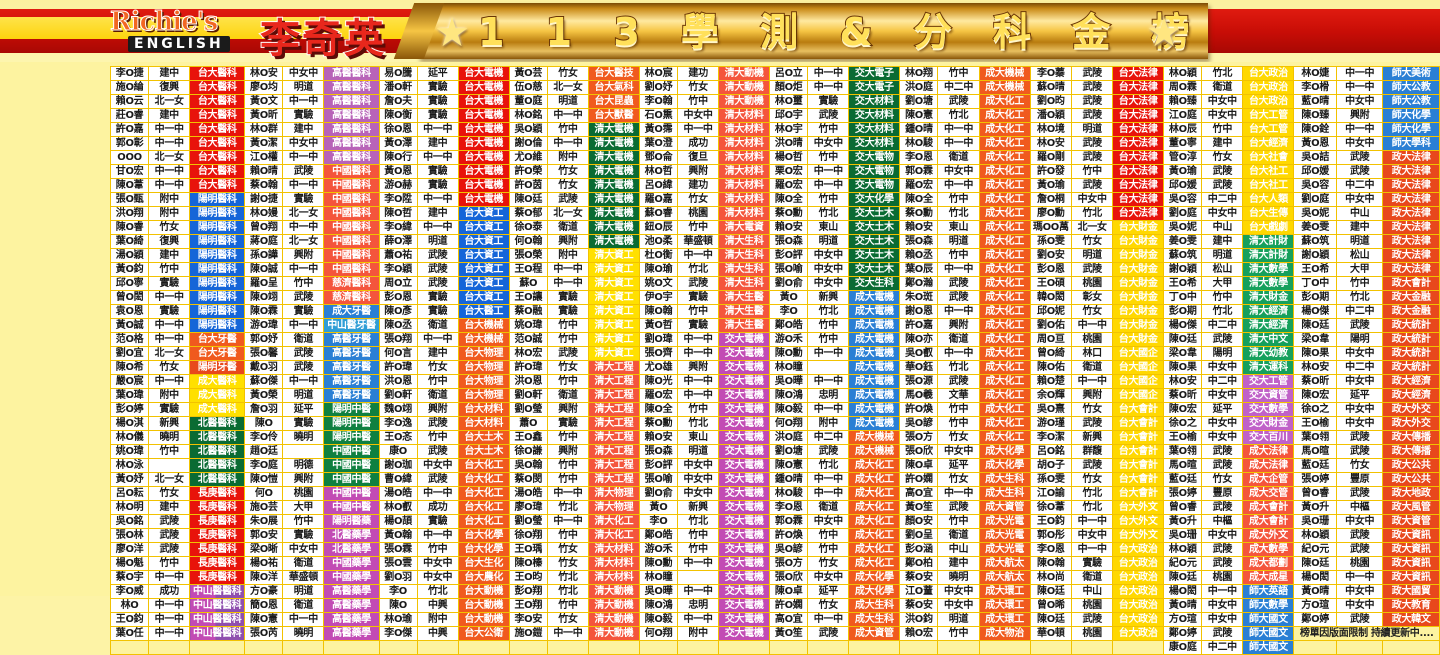 Image resolution: width=1440 pixels, height=655 pixels. I want to click on student-name-cell: 賴O臻, so click(1183, 101).